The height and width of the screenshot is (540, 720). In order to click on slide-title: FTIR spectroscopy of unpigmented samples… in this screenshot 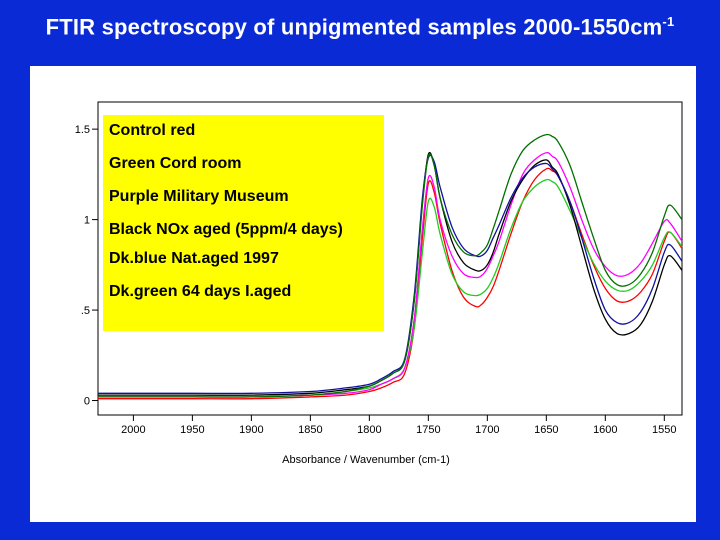, I will do `click(360, 27)`.